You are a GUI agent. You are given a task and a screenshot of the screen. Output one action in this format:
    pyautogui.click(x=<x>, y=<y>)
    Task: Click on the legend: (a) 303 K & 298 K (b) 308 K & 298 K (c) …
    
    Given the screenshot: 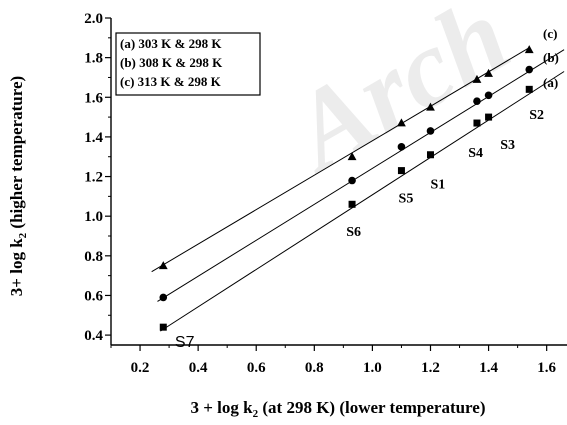 What is the action you would take?
    pyautogui.click(x=188, y=64)
    